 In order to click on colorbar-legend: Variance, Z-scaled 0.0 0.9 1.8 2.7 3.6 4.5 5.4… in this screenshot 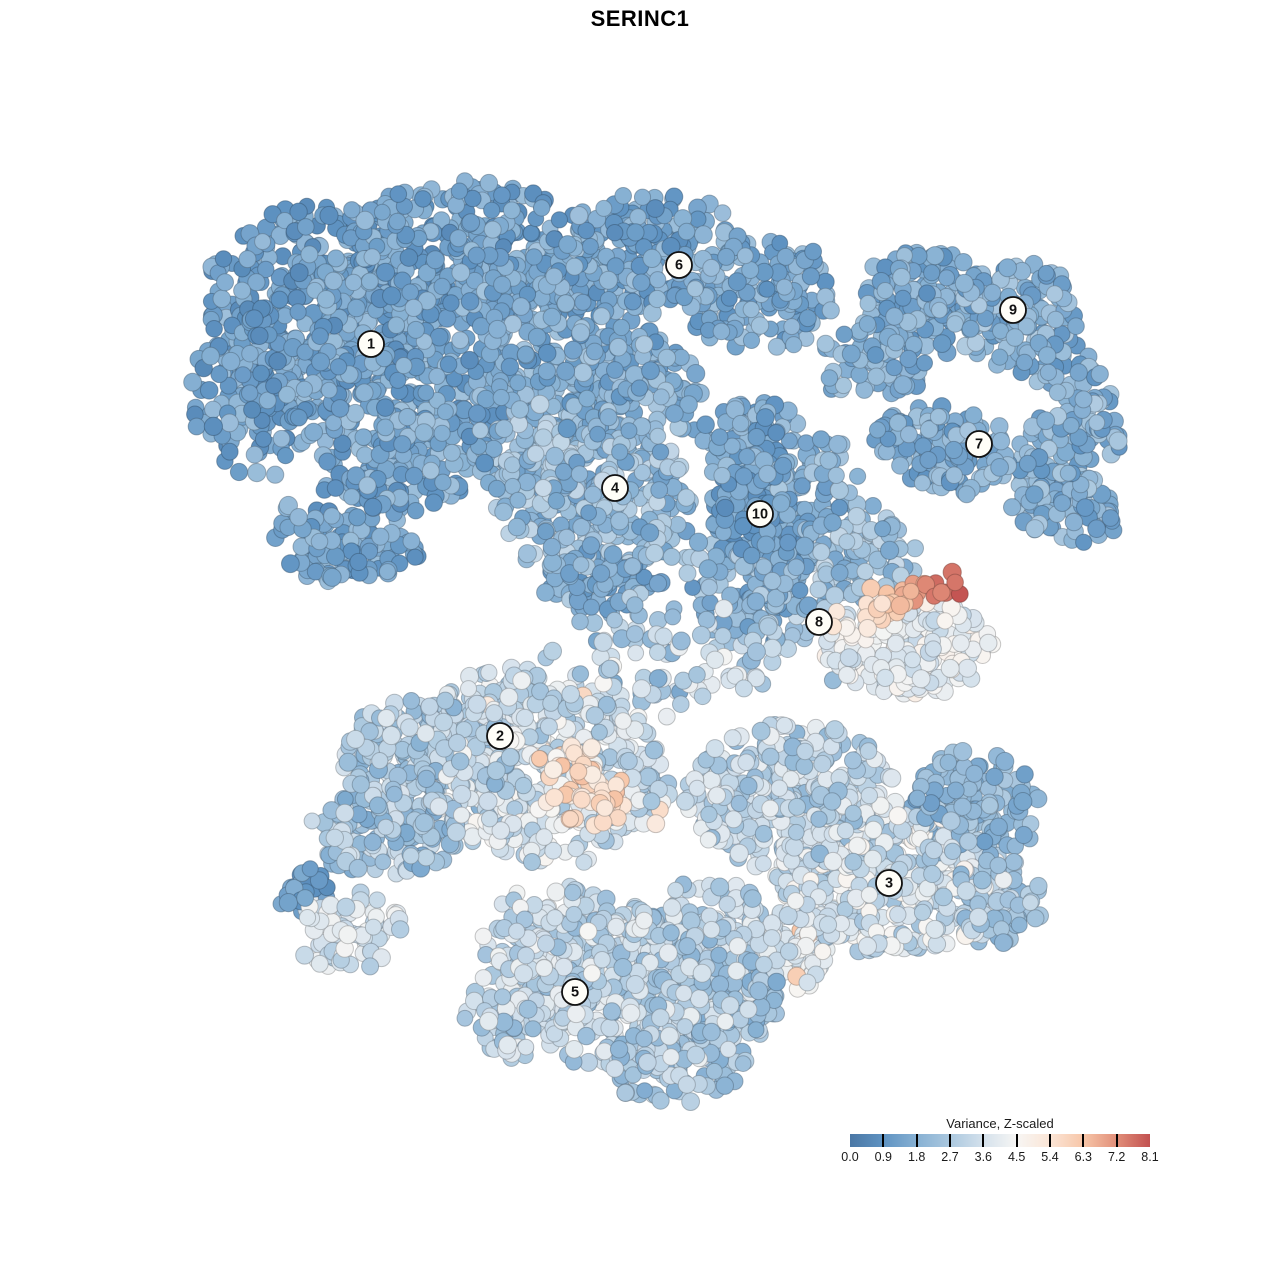, I will do `click(1000, 1143)`.